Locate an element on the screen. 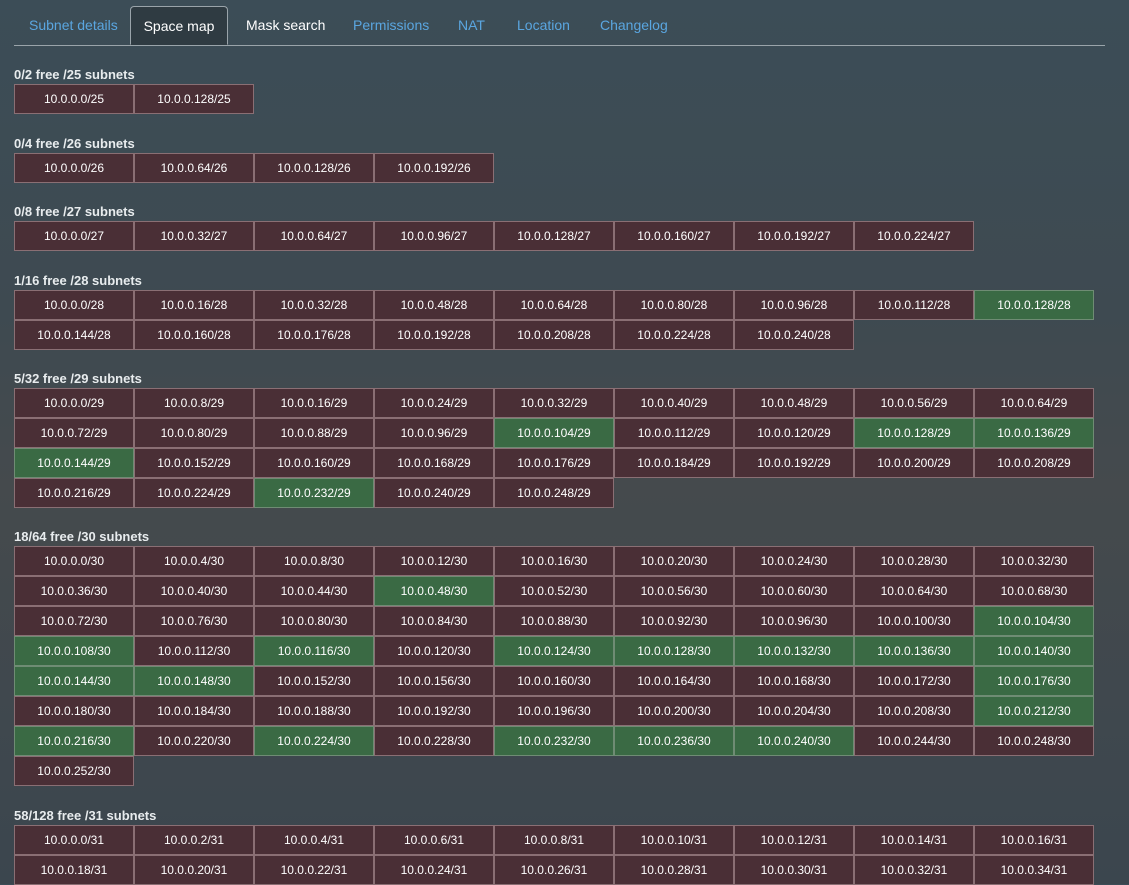 This screenshot has width=1129, height=885. used-subnet-cell: 10.0.0.64/30 is located at coordinates (914, 591).